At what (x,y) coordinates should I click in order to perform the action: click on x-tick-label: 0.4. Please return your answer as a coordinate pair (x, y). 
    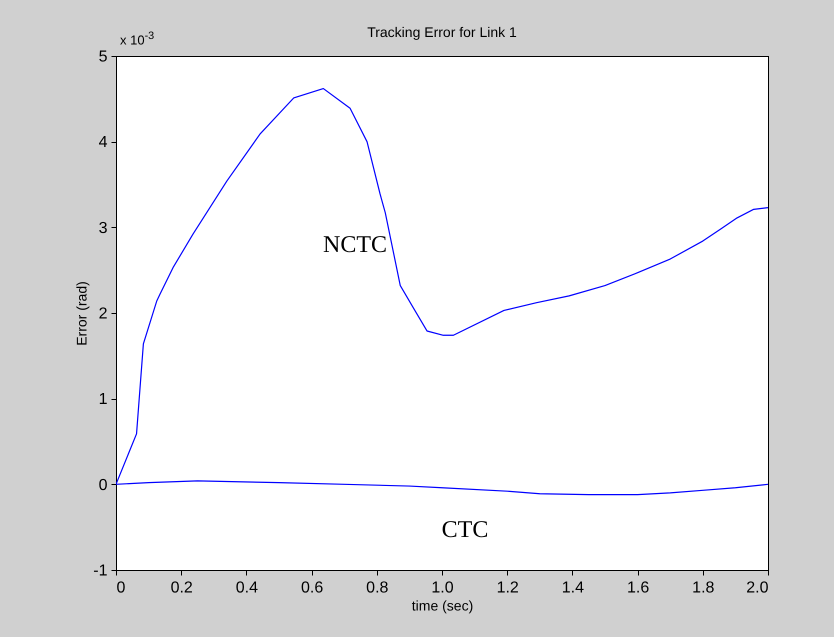
    Looking at the image, I should click on (247, 588).